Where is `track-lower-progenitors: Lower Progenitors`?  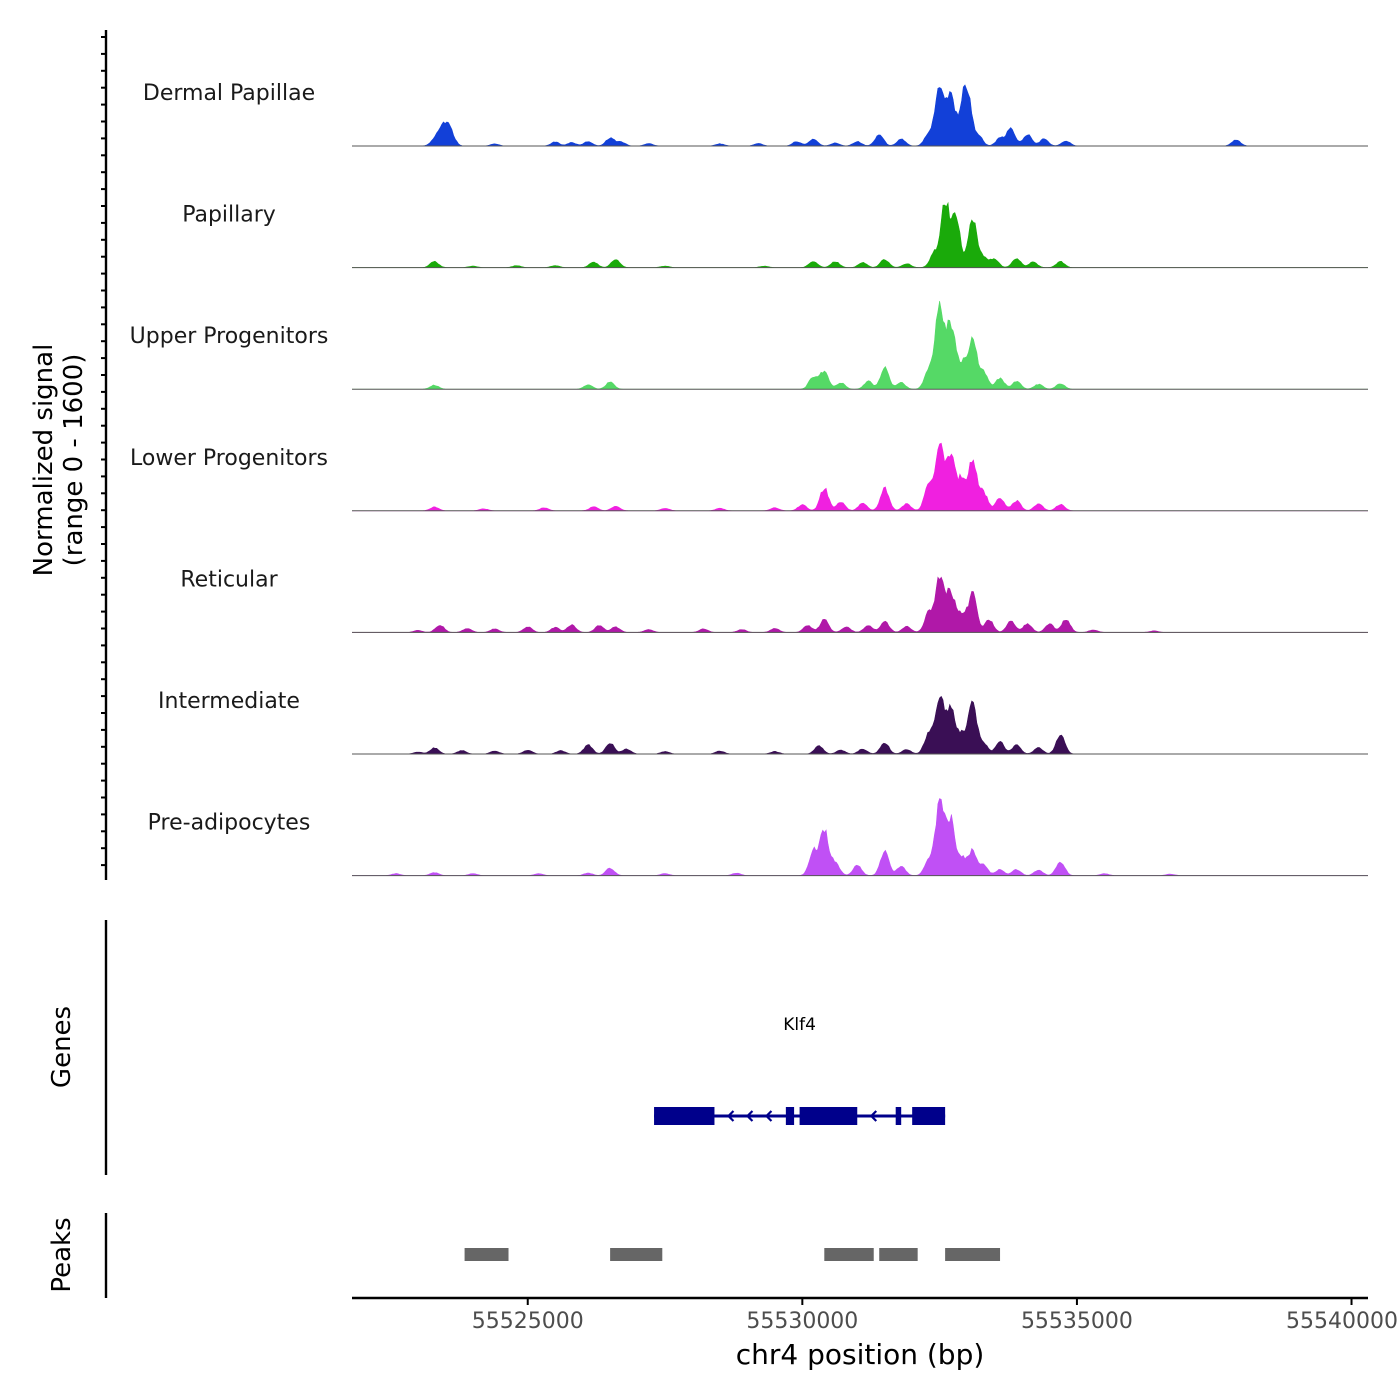
track-lower-progenitors: Lower Progenitors is located at coordinates (749, 477).